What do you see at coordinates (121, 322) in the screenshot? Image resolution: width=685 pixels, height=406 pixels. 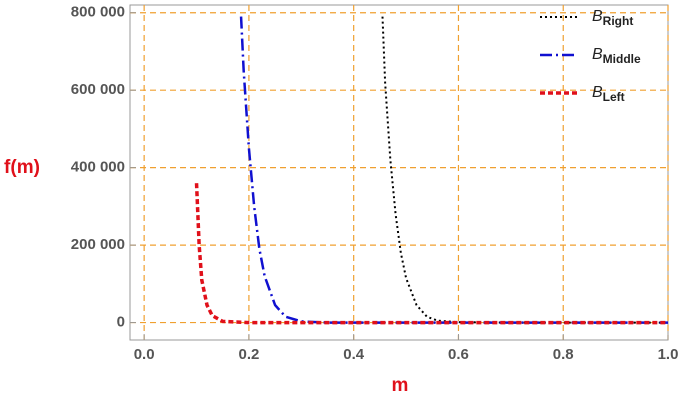 I see `y-tick-label: 0` at bounding box center [121, 322].